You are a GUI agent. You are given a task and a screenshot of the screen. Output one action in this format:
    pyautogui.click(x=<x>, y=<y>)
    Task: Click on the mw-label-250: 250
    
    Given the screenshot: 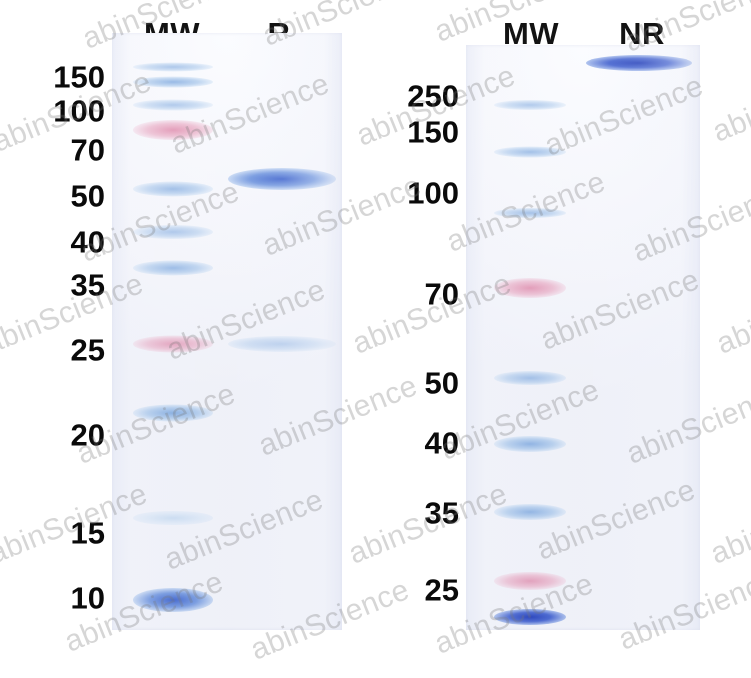 What is the action you would take?
    pyautogui.click(x=433, y=96)
    